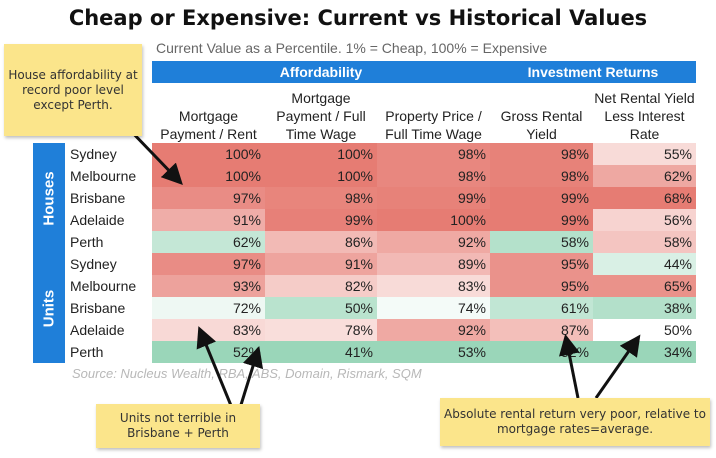 Image resolution: width=716 pixels, height=458 pixels. I want to click on column-header-2: Mortgage Payment / Full Time Wage, so click(321, 114).